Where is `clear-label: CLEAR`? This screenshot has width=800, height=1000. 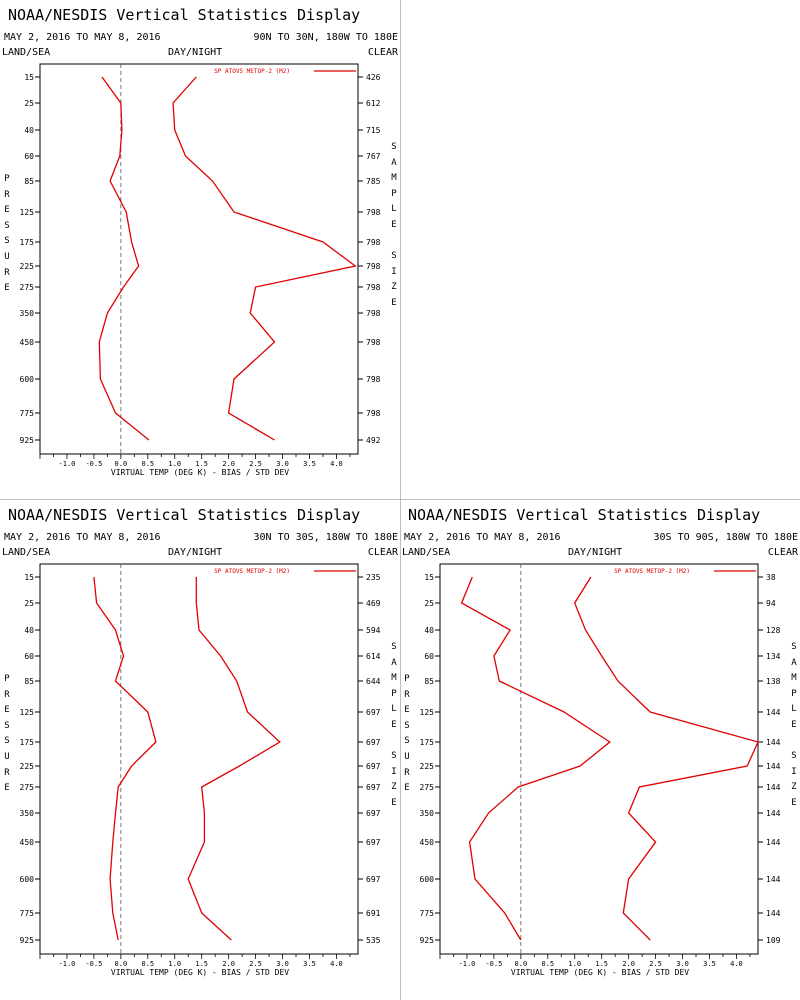 clear-label: CLEAR is located at coordinates (382, 52).